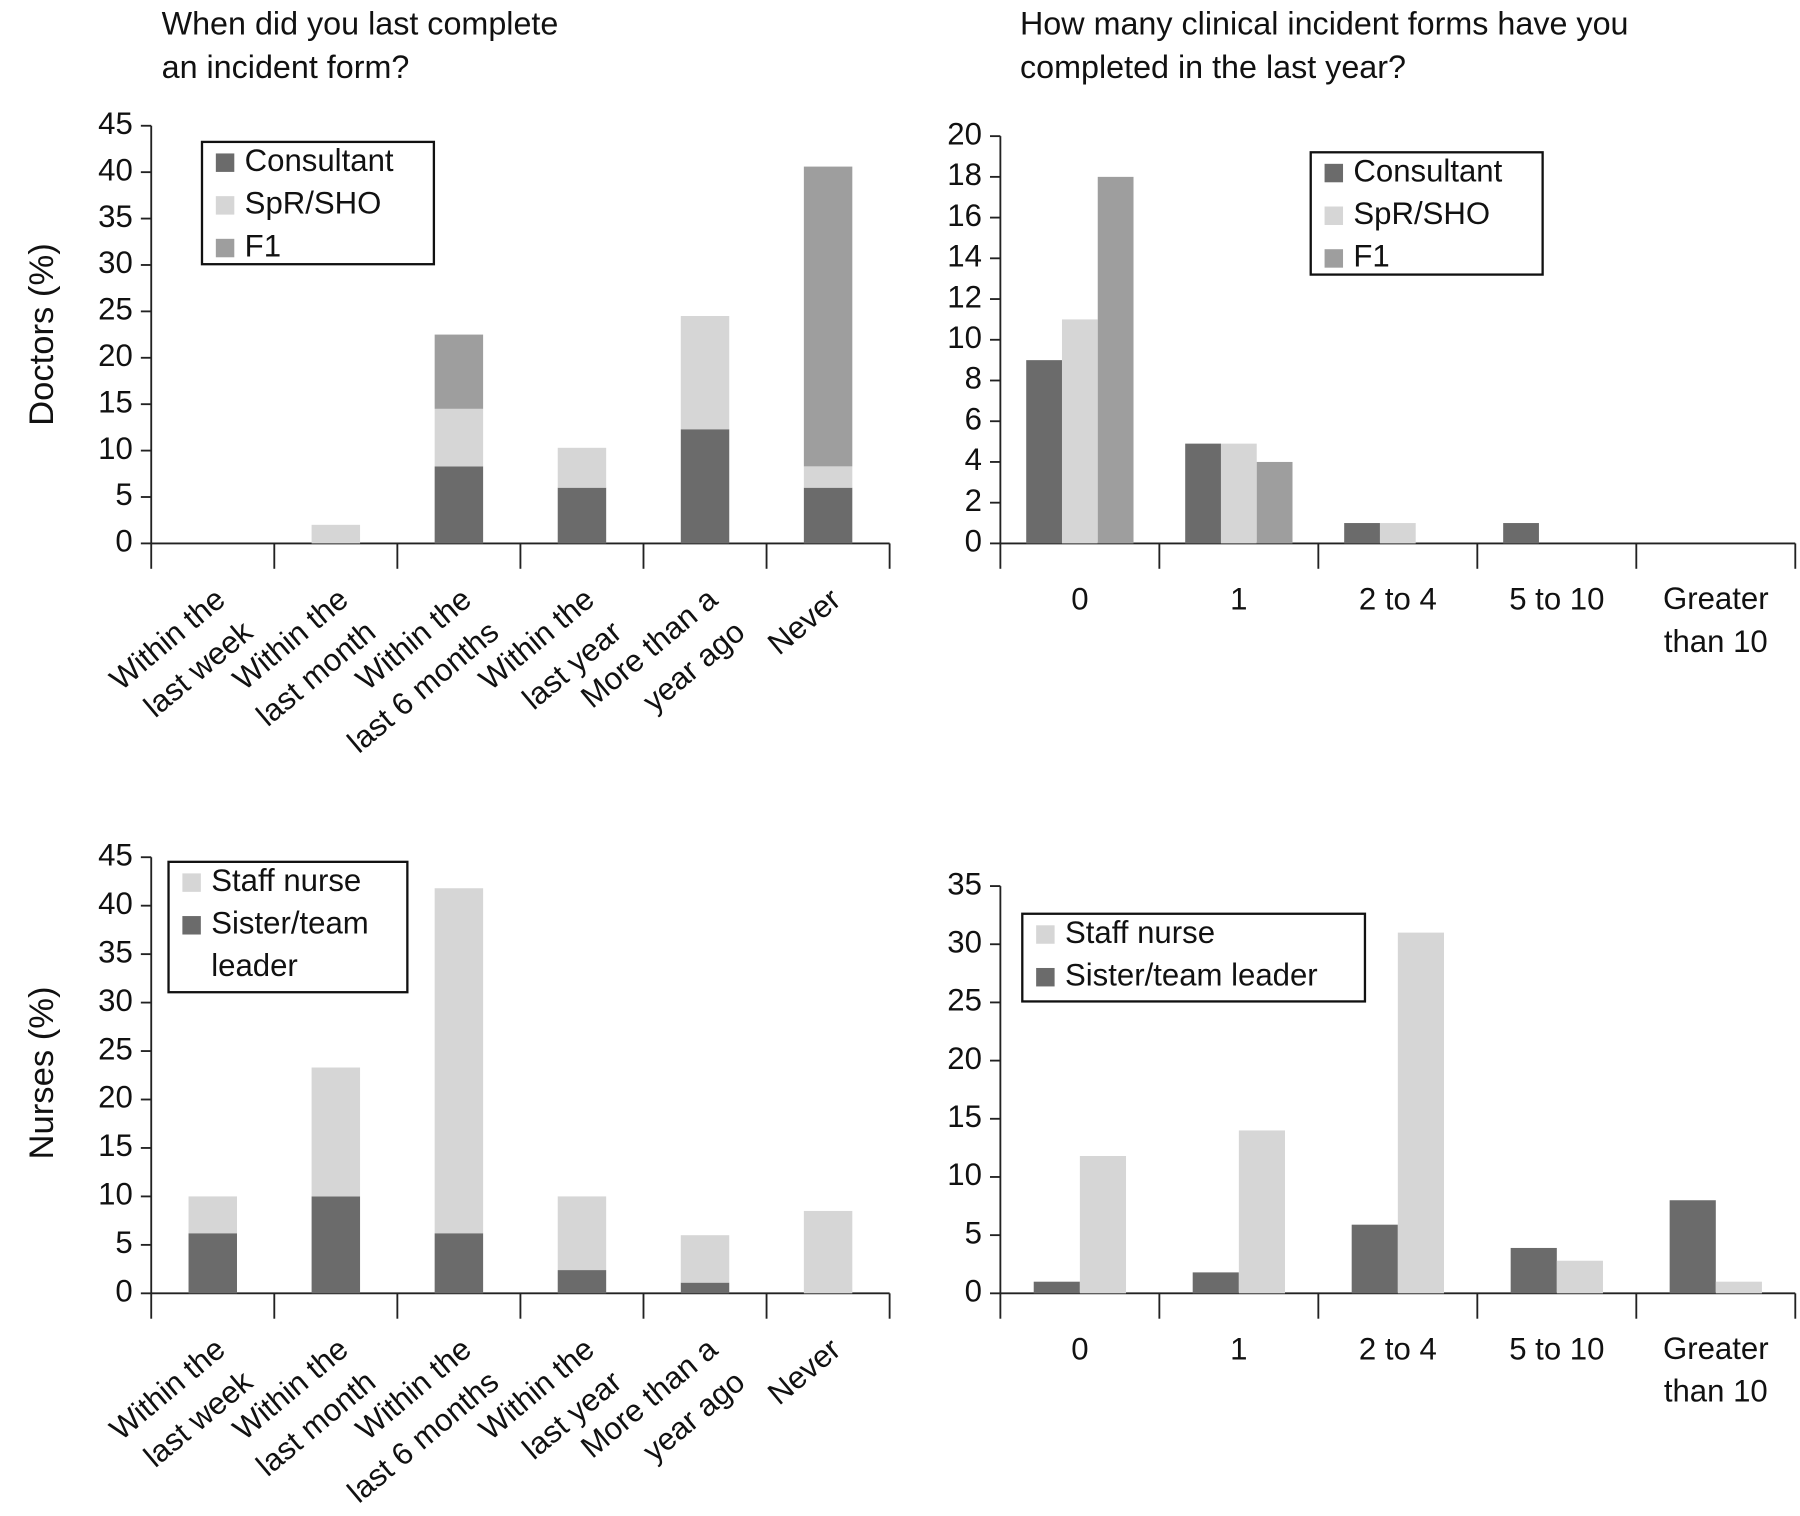 The width and height of the screenshot is (1800, 1516). I want to click on y-tick-label: 14, so click(964, 256).